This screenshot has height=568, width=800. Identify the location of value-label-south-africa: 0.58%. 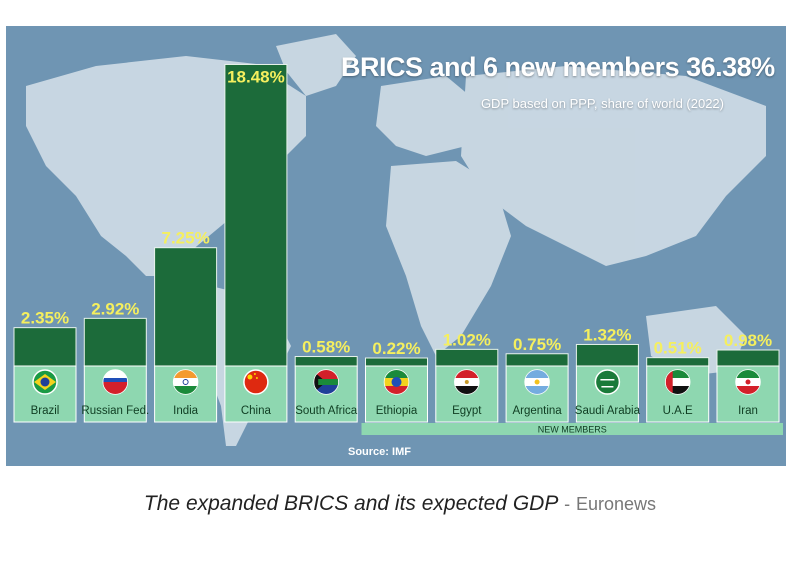
(326, 347).